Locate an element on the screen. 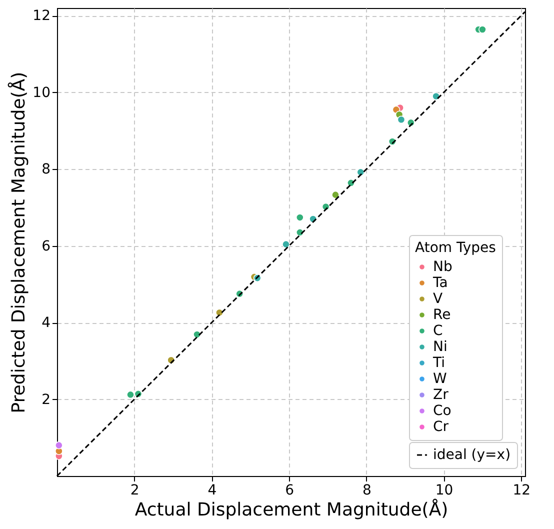  x-tick-label: 8 is located at coordinates (367, 490).